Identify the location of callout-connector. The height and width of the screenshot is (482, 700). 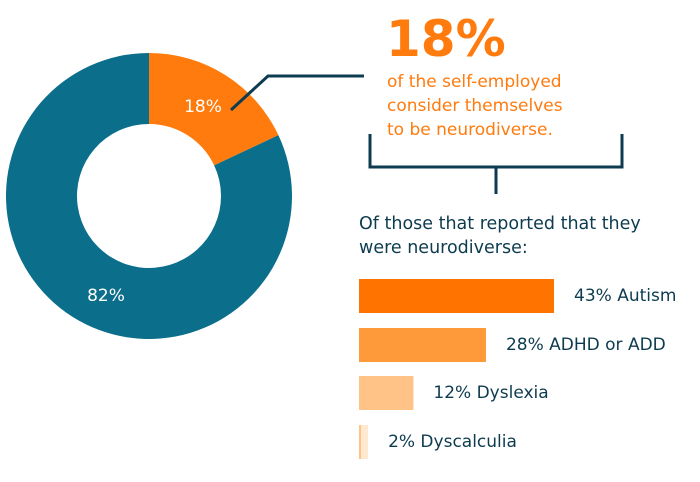
(426, 134).